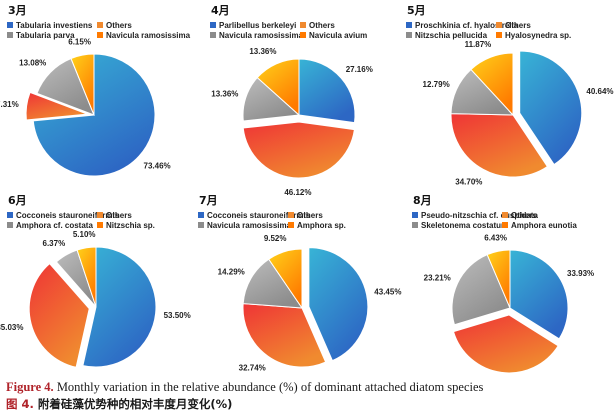 This screenshot has width=614, height=417. I want to click on data-label: 7.31%, so click(9, 104).